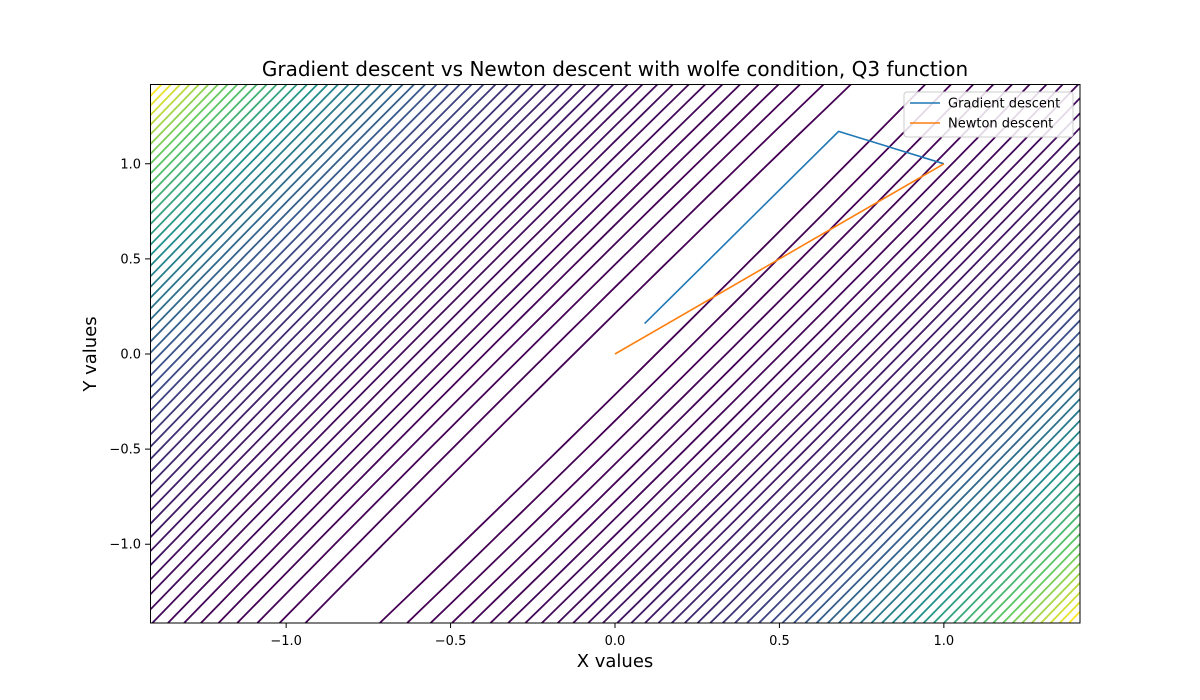 This screenshot has width=1200, height=700. Describe the element at coordinates (125, 545) in the screenshot. I see `y-tick-label: −1.0` at that location.